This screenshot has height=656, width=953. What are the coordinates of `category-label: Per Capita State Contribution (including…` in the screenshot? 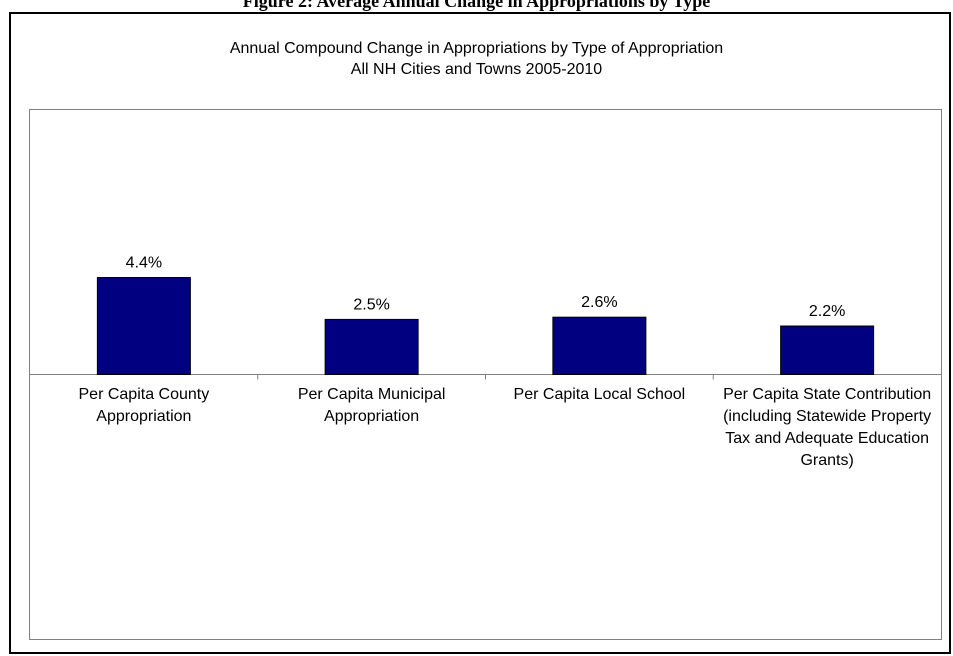 It's located at (827, 427).